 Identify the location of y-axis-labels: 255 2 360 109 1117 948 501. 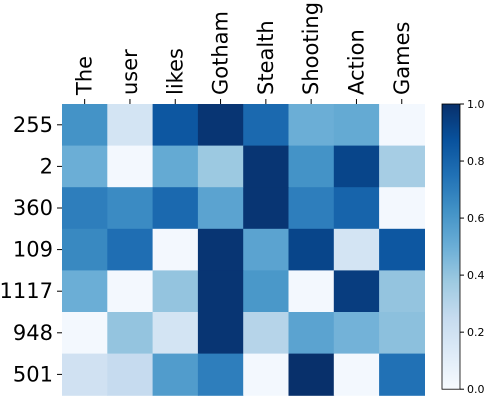
(31, 249).